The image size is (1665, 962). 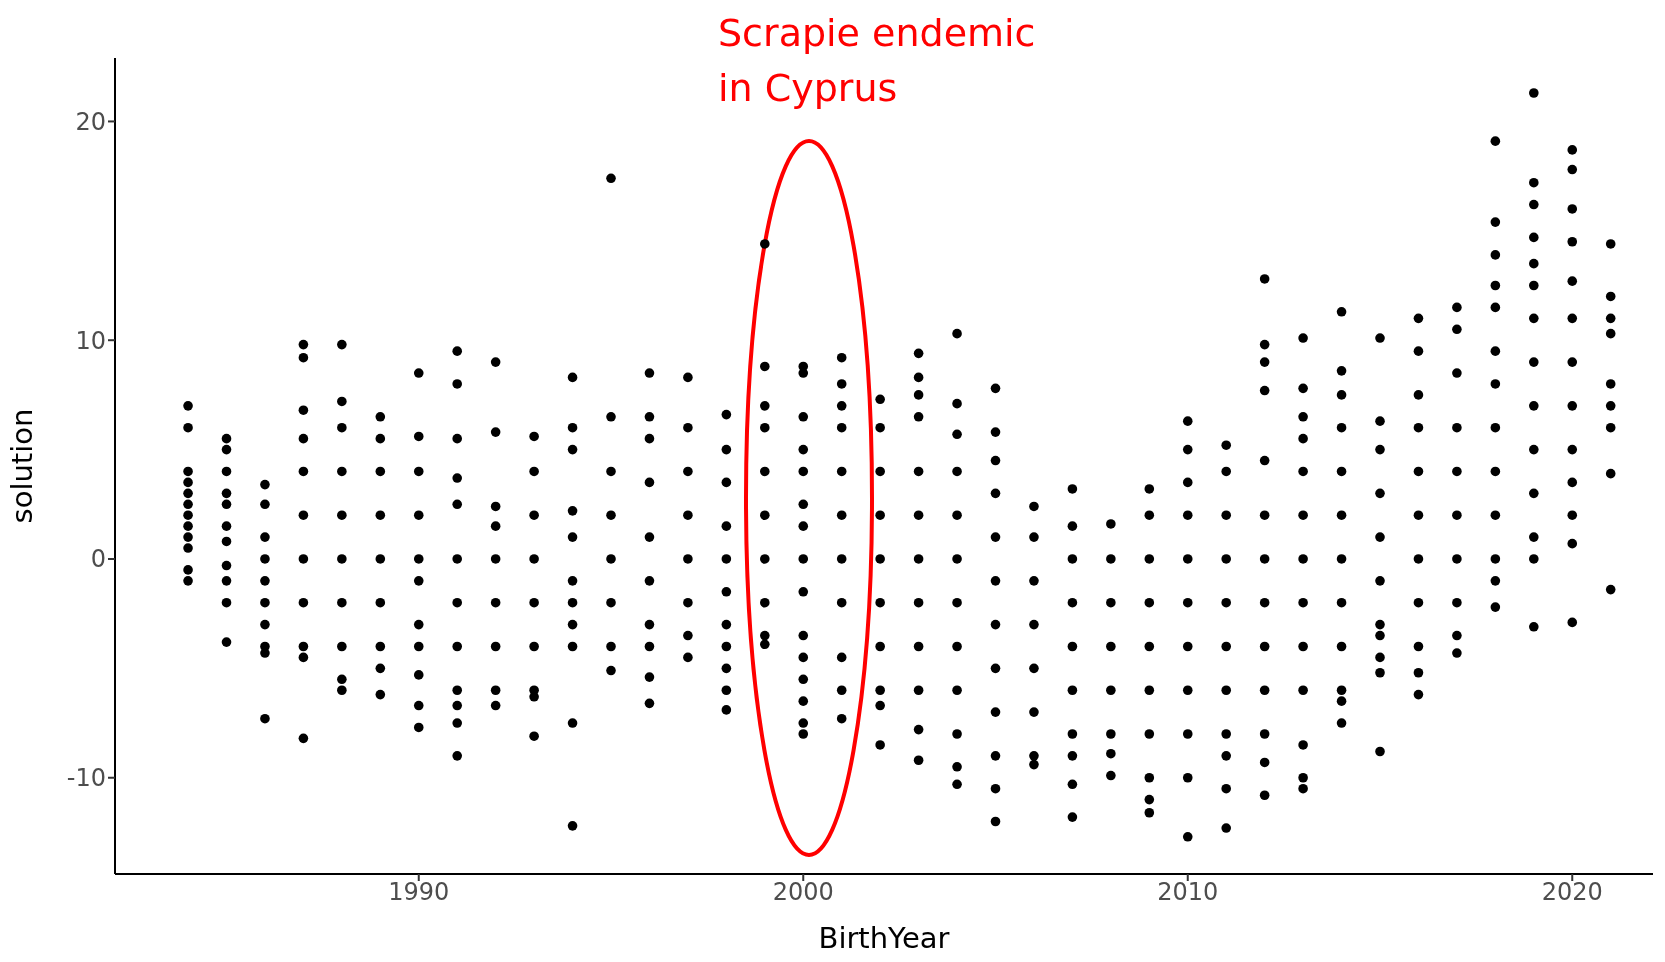 What do you see at coordinates (90, 340) in the screenshot?
I see `y-tick-label: 10` at bounding box center [90, 340].